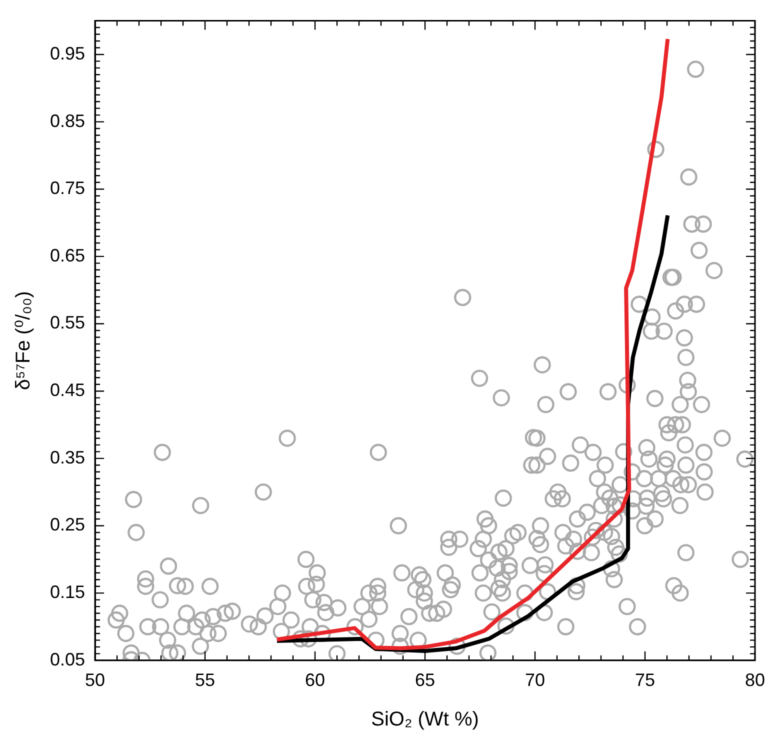 This screenshot has width=775, height=738. I want to click on x-tick-label: 70, so click(535, 680).